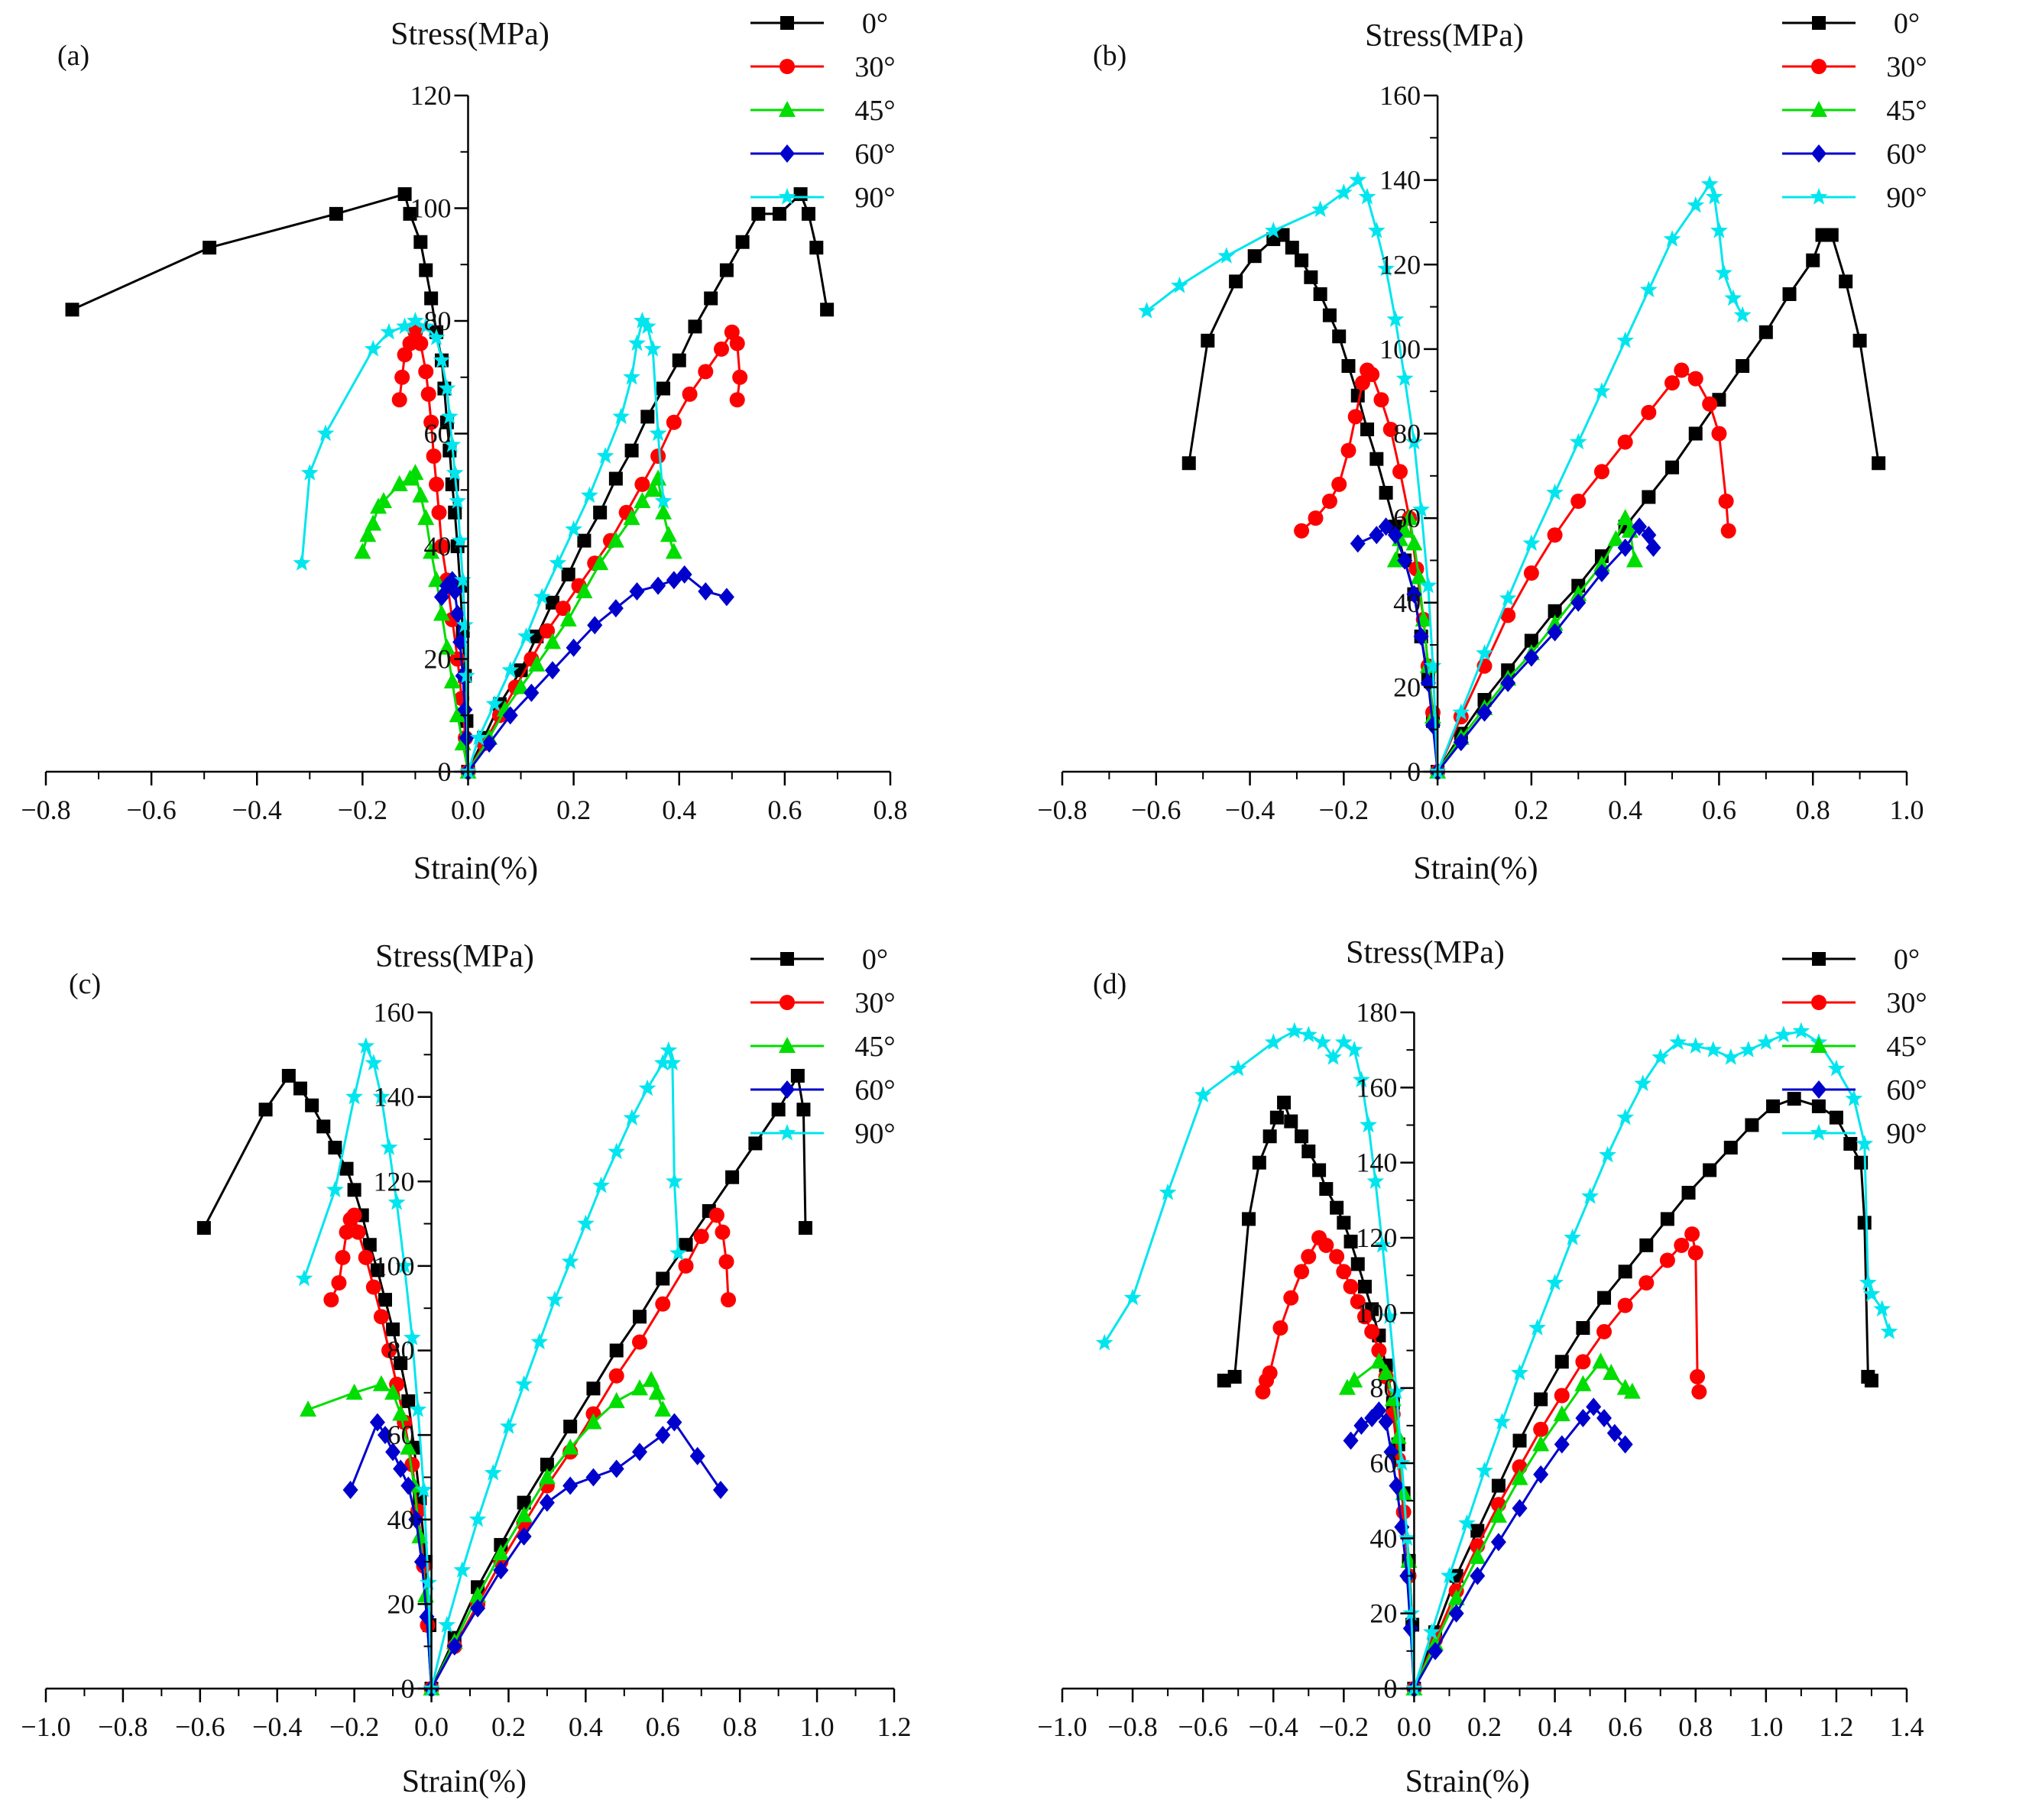 This screenshot has height=1820, width=2029. Describe the element at coordinates (508, 1727) in the screenshot. I see `x-tick-label: 0.2` at that location.